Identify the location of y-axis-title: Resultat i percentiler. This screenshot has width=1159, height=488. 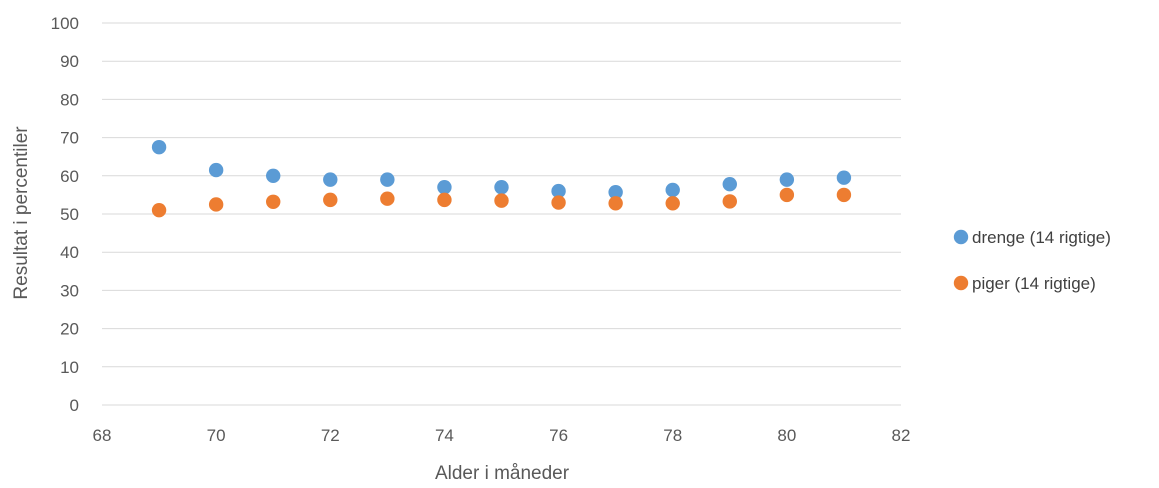
(21, 213).